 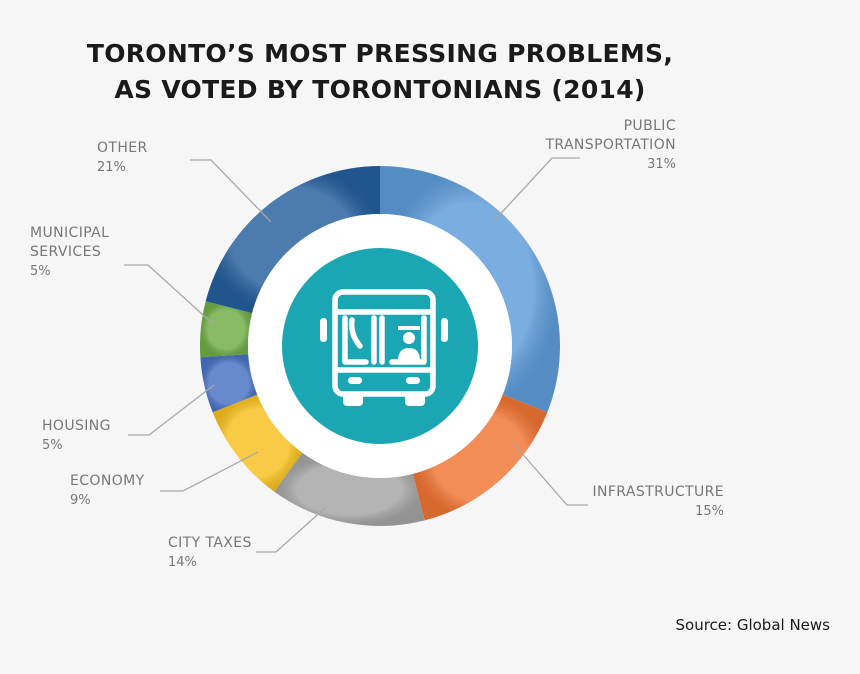 I want to click on slice-label: SERVICES, so click(x=65, y=252).